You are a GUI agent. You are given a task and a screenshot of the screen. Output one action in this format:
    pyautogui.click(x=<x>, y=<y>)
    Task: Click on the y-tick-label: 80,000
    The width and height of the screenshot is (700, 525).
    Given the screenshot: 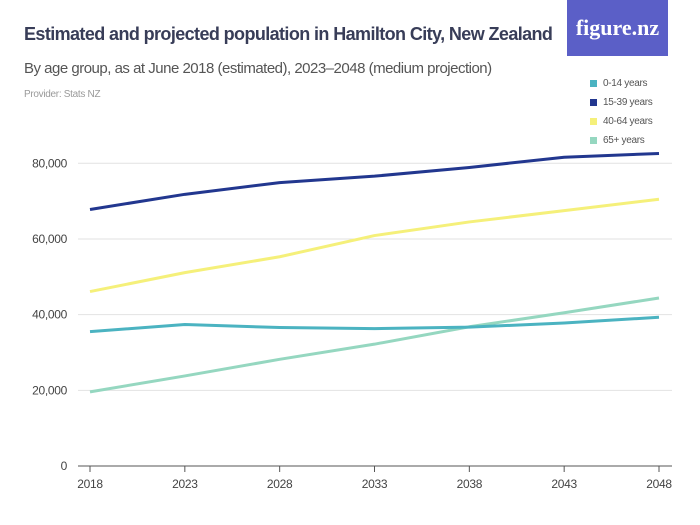 What is the action you would take?
    pyautogui.click(x=50, y=163)
    